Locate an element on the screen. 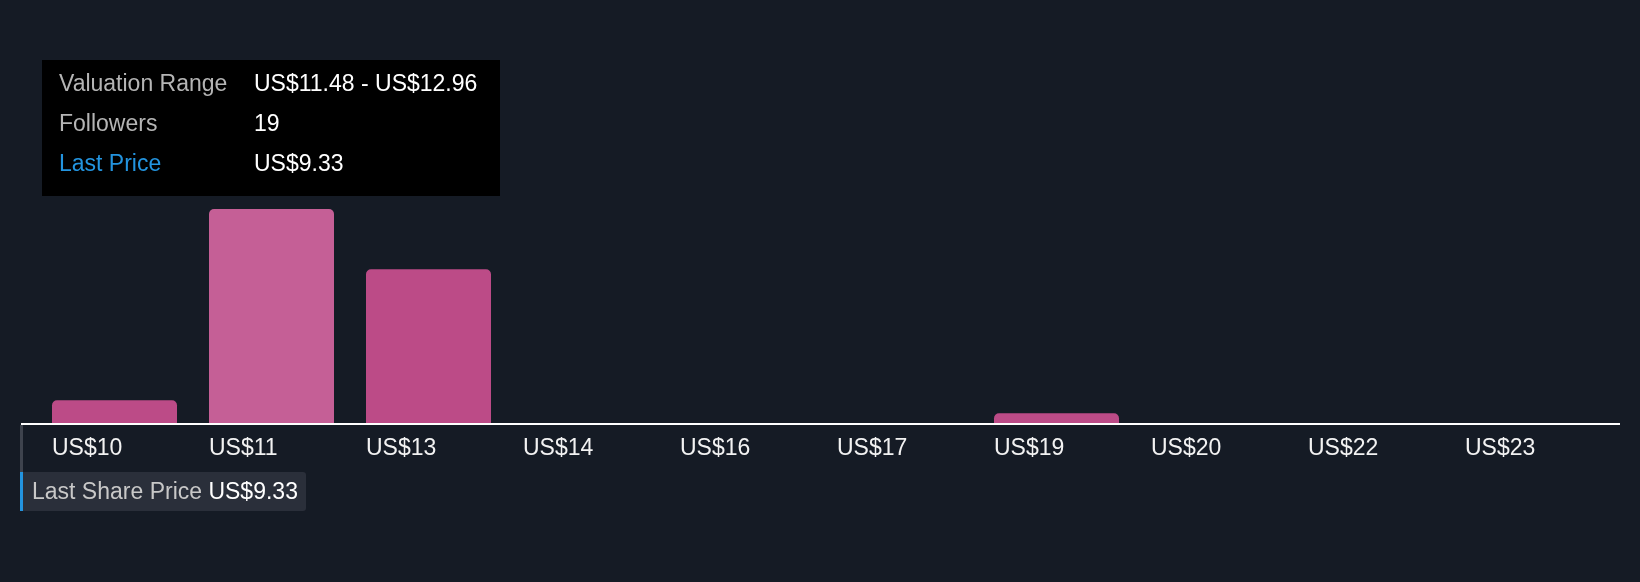 Image resolution: width=1640 pixels, height=582 pixels. x-tick-label: US$10 is located at coordinates (87, 447).